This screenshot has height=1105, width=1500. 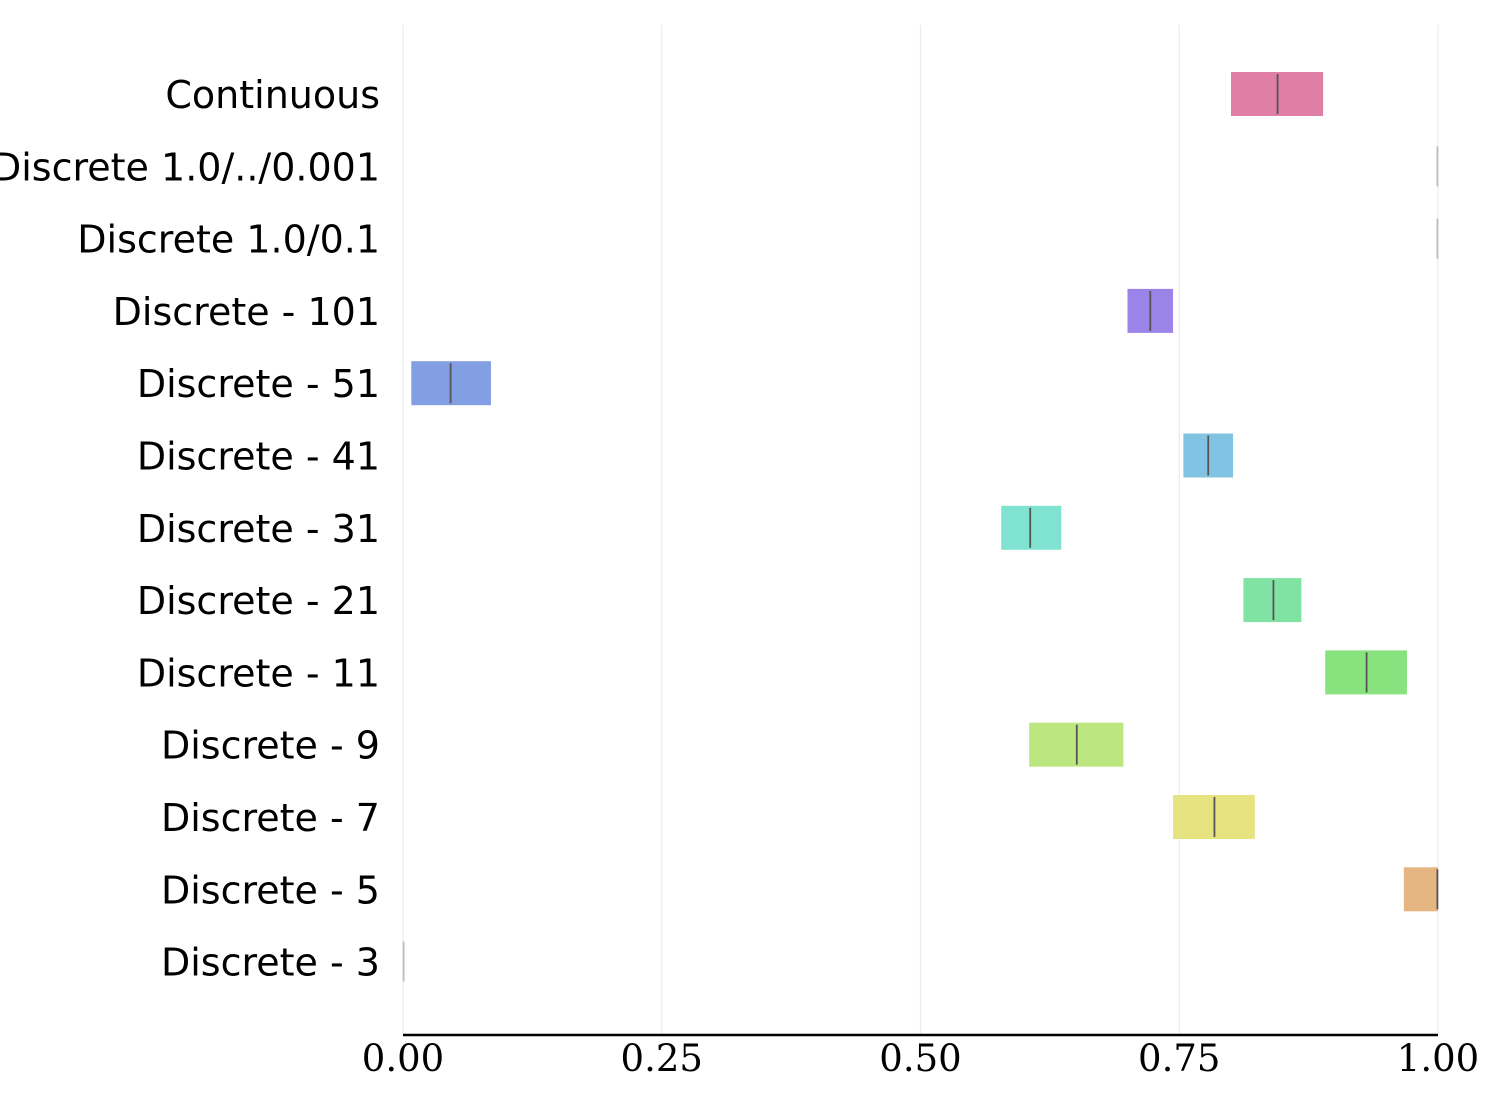 I want to click on x-tick-label: 0.00, so click(x=403, y=1058).